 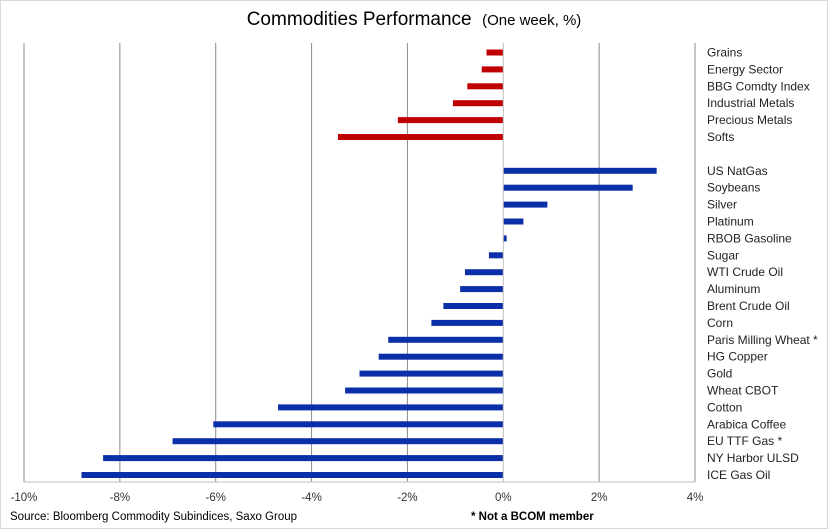 What do you see at coordinates (720, 323) in the screenshot?
I see `category-label: Corn` at bounding box center [720, 323].